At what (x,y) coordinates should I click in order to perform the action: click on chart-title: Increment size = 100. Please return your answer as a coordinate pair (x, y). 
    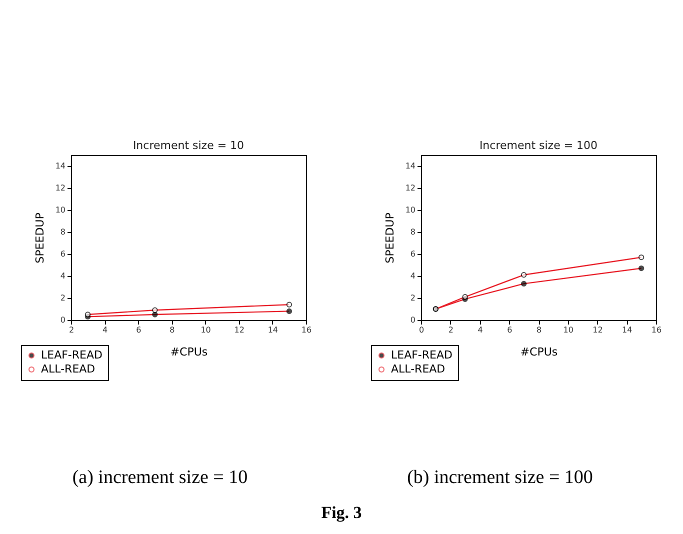
    Looking at the image, I should click on (538, 145).